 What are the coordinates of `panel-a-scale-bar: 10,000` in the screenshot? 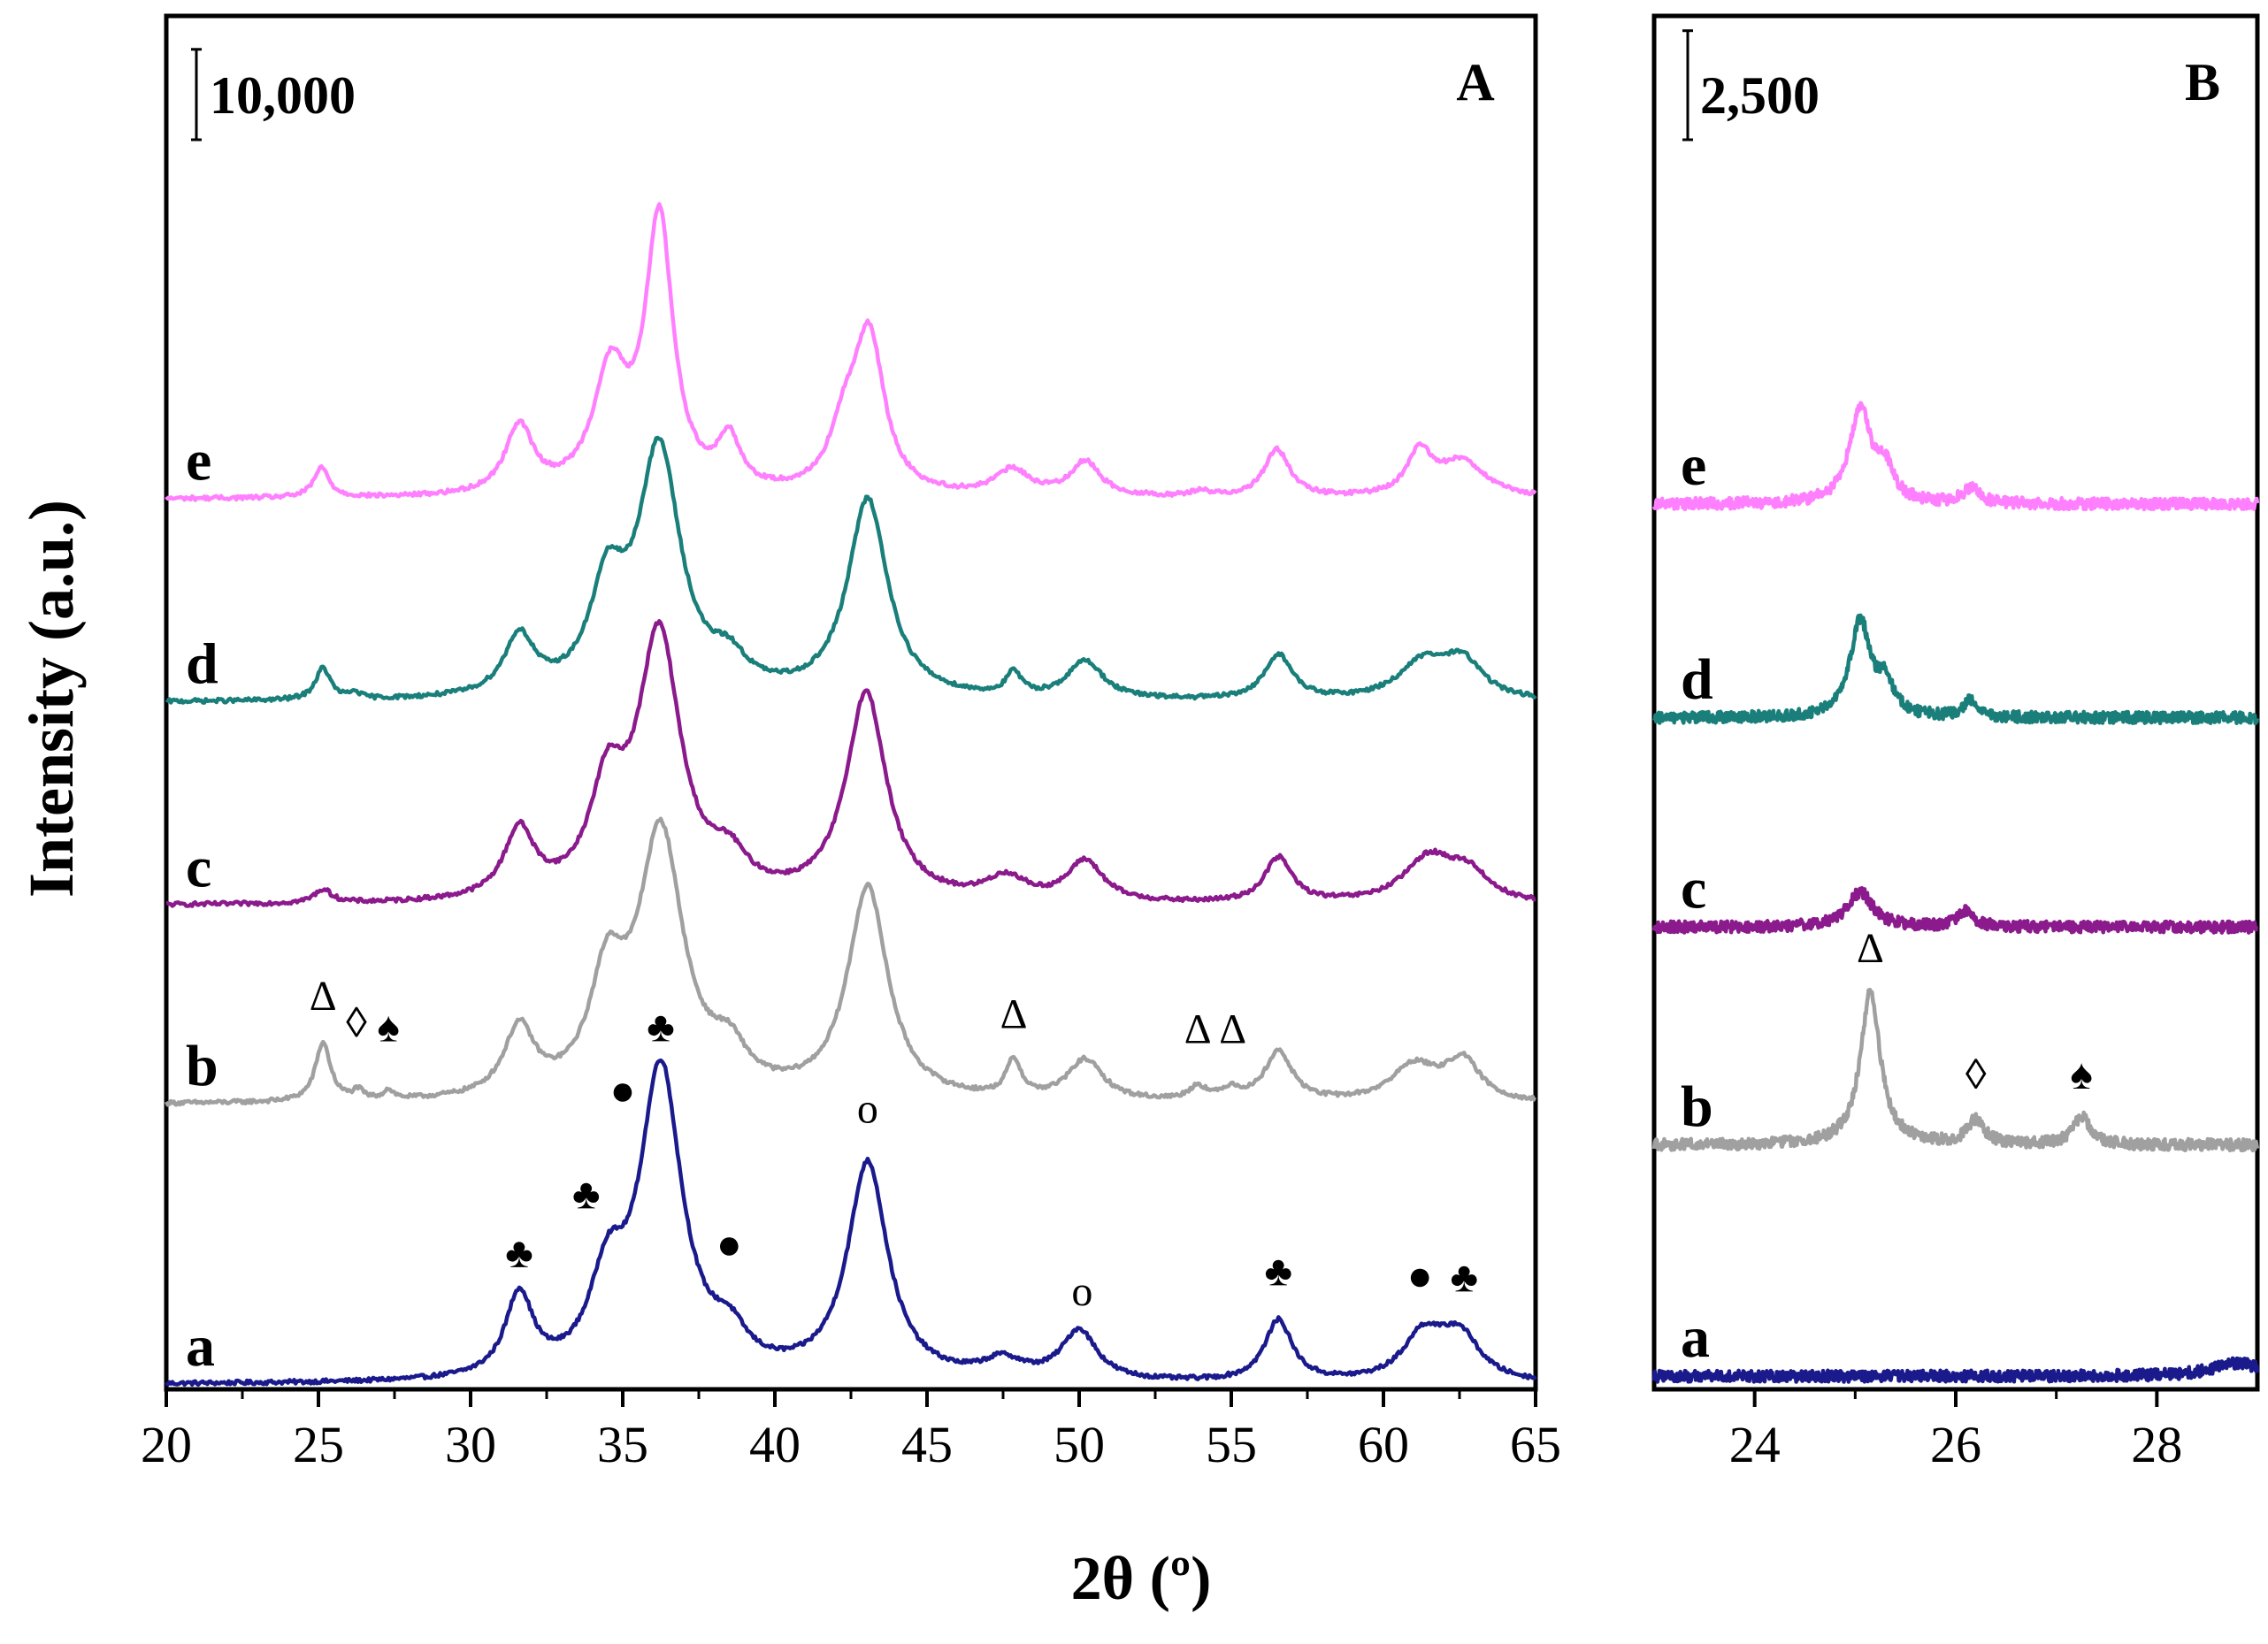 It's located at (273, 95).